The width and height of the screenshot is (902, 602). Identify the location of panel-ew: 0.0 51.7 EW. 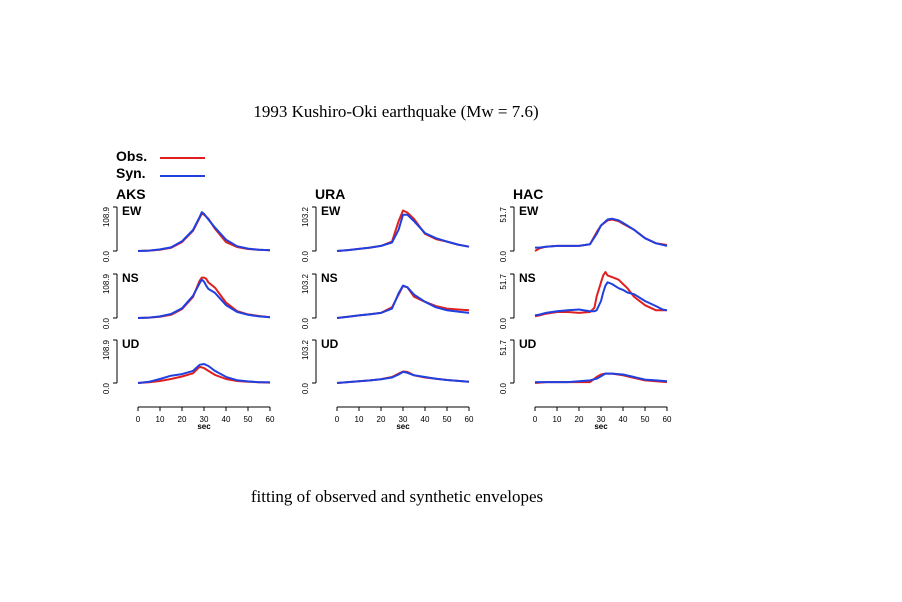
(583, 233).